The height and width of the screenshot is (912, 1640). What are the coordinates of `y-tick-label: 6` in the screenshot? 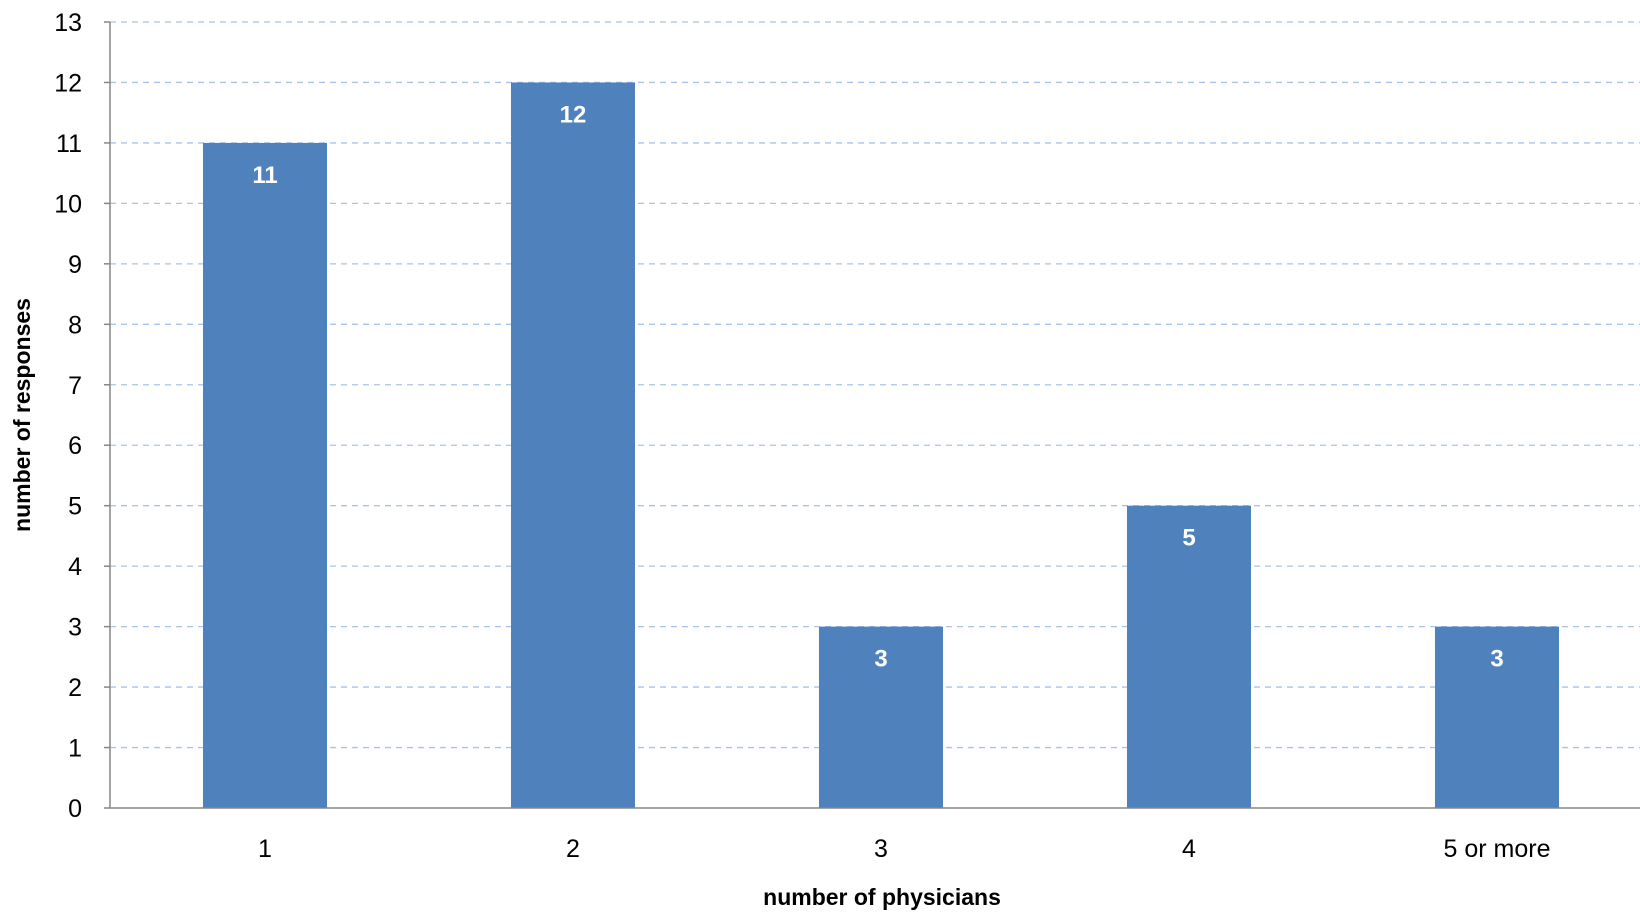 It's located at (75, 446).